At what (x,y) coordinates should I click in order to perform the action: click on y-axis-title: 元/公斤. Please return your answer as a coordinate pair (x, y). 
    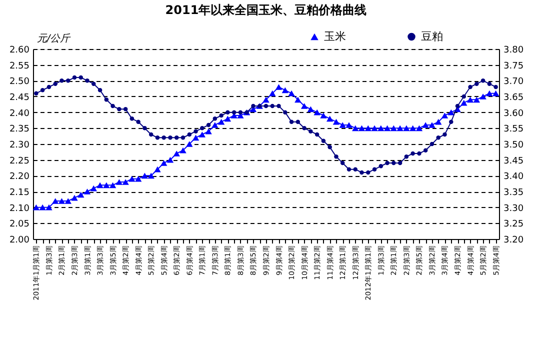
    Looking at the image, I should click on (54, 38).